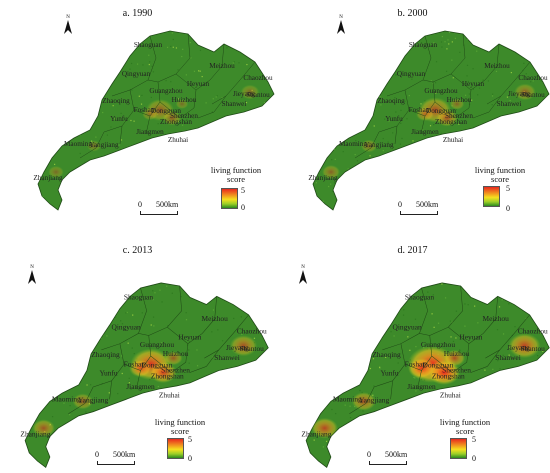 The image size is (550, 473). I want to click on panel-title: d. 2017, so click(412, 250).